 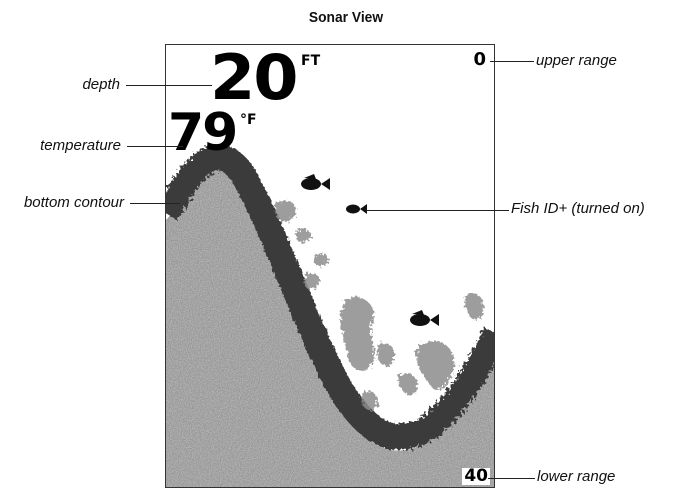 What do you see at coordinates (101, 84) in the screenshot?
I see `callout-depth: depth` at bounding box center [101, 84].